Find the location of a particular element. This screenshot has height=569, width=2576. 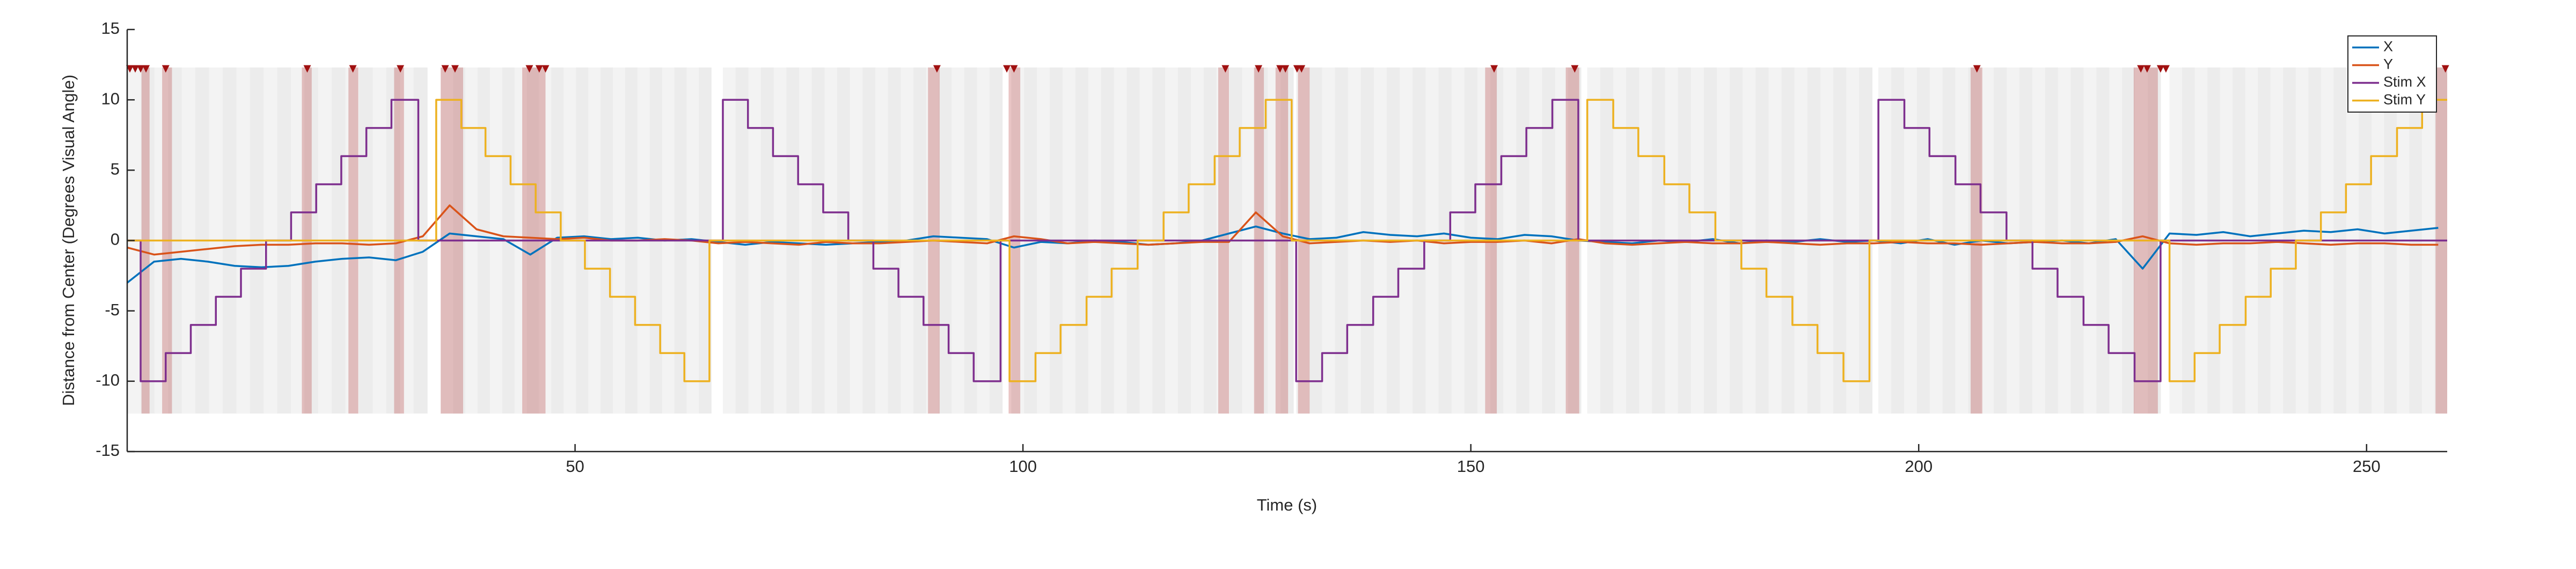

legend-label: Stim X is located at coordinates (2404, 82).